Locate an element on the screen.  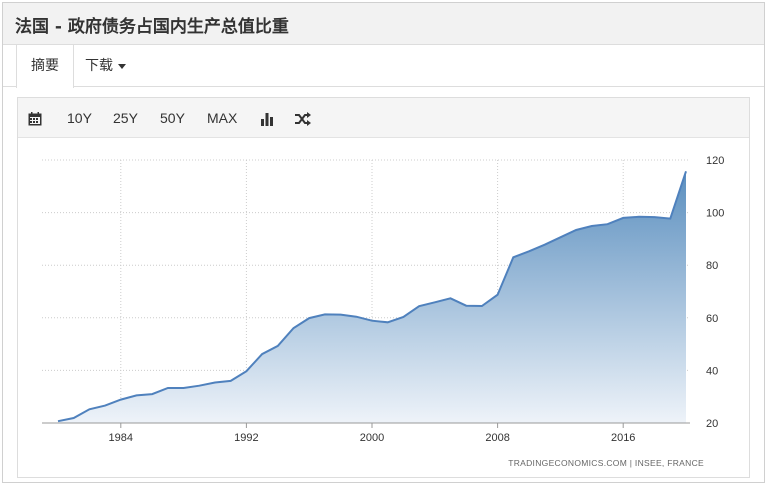
range-10y-button: 10Y is located at coordinates (79, 118).